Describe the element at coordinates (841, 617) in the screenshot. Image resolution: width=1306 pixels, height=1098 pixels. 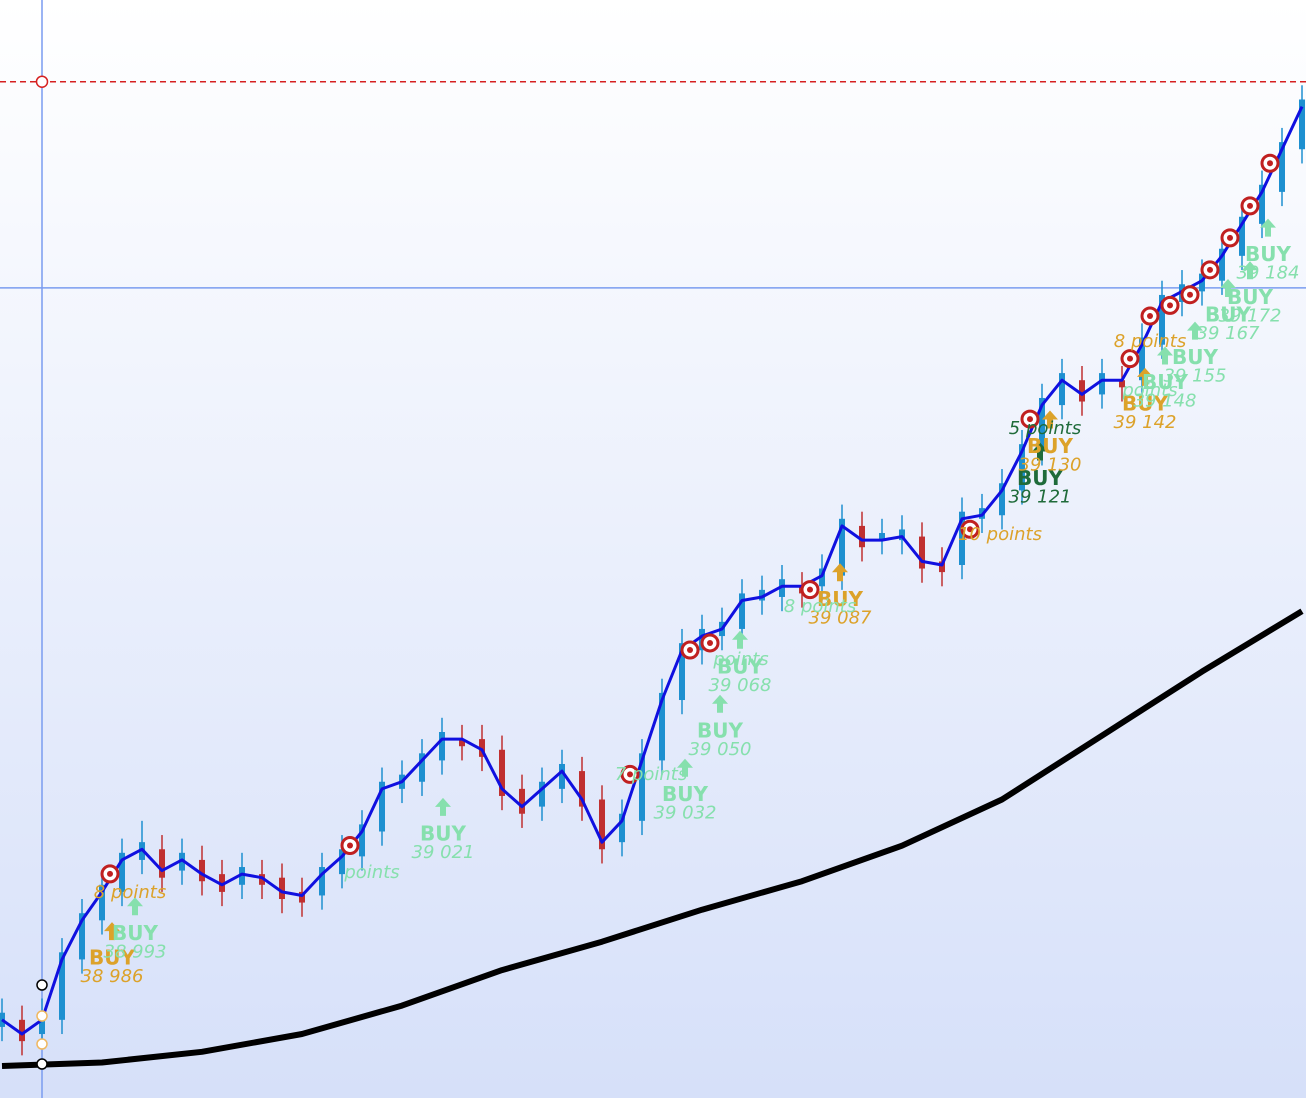
I see `buy-price: 39 087` at that location.